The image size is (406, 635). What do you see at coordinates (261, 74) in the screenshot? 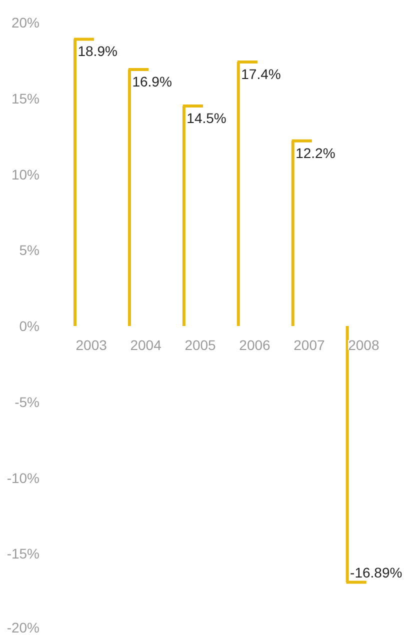
I see `data-label: 17.4%` at bounding box center [261, 74].